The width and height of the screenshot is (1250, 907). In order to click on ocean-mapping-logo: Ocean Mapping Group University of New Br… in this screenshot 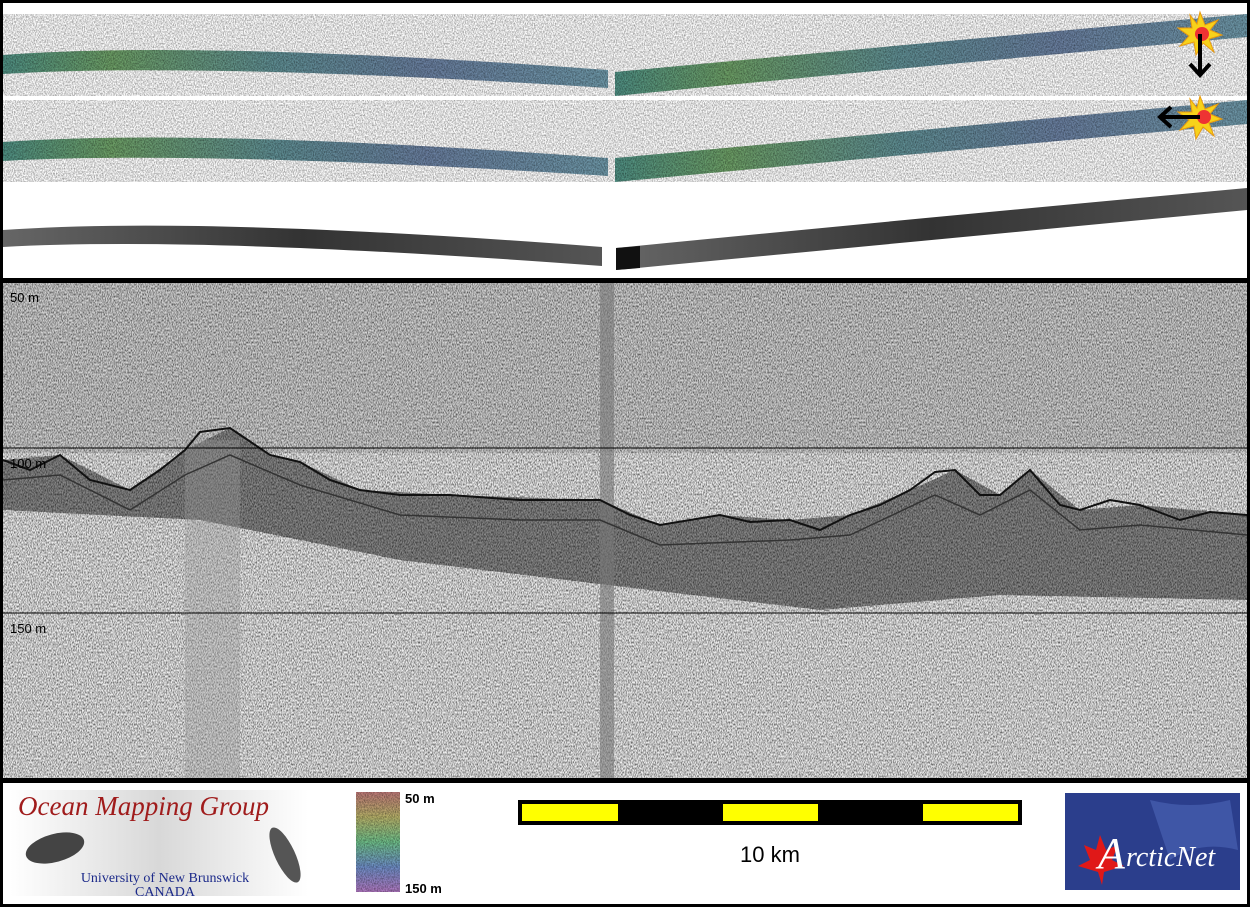, I will do `click(159, 845)`.